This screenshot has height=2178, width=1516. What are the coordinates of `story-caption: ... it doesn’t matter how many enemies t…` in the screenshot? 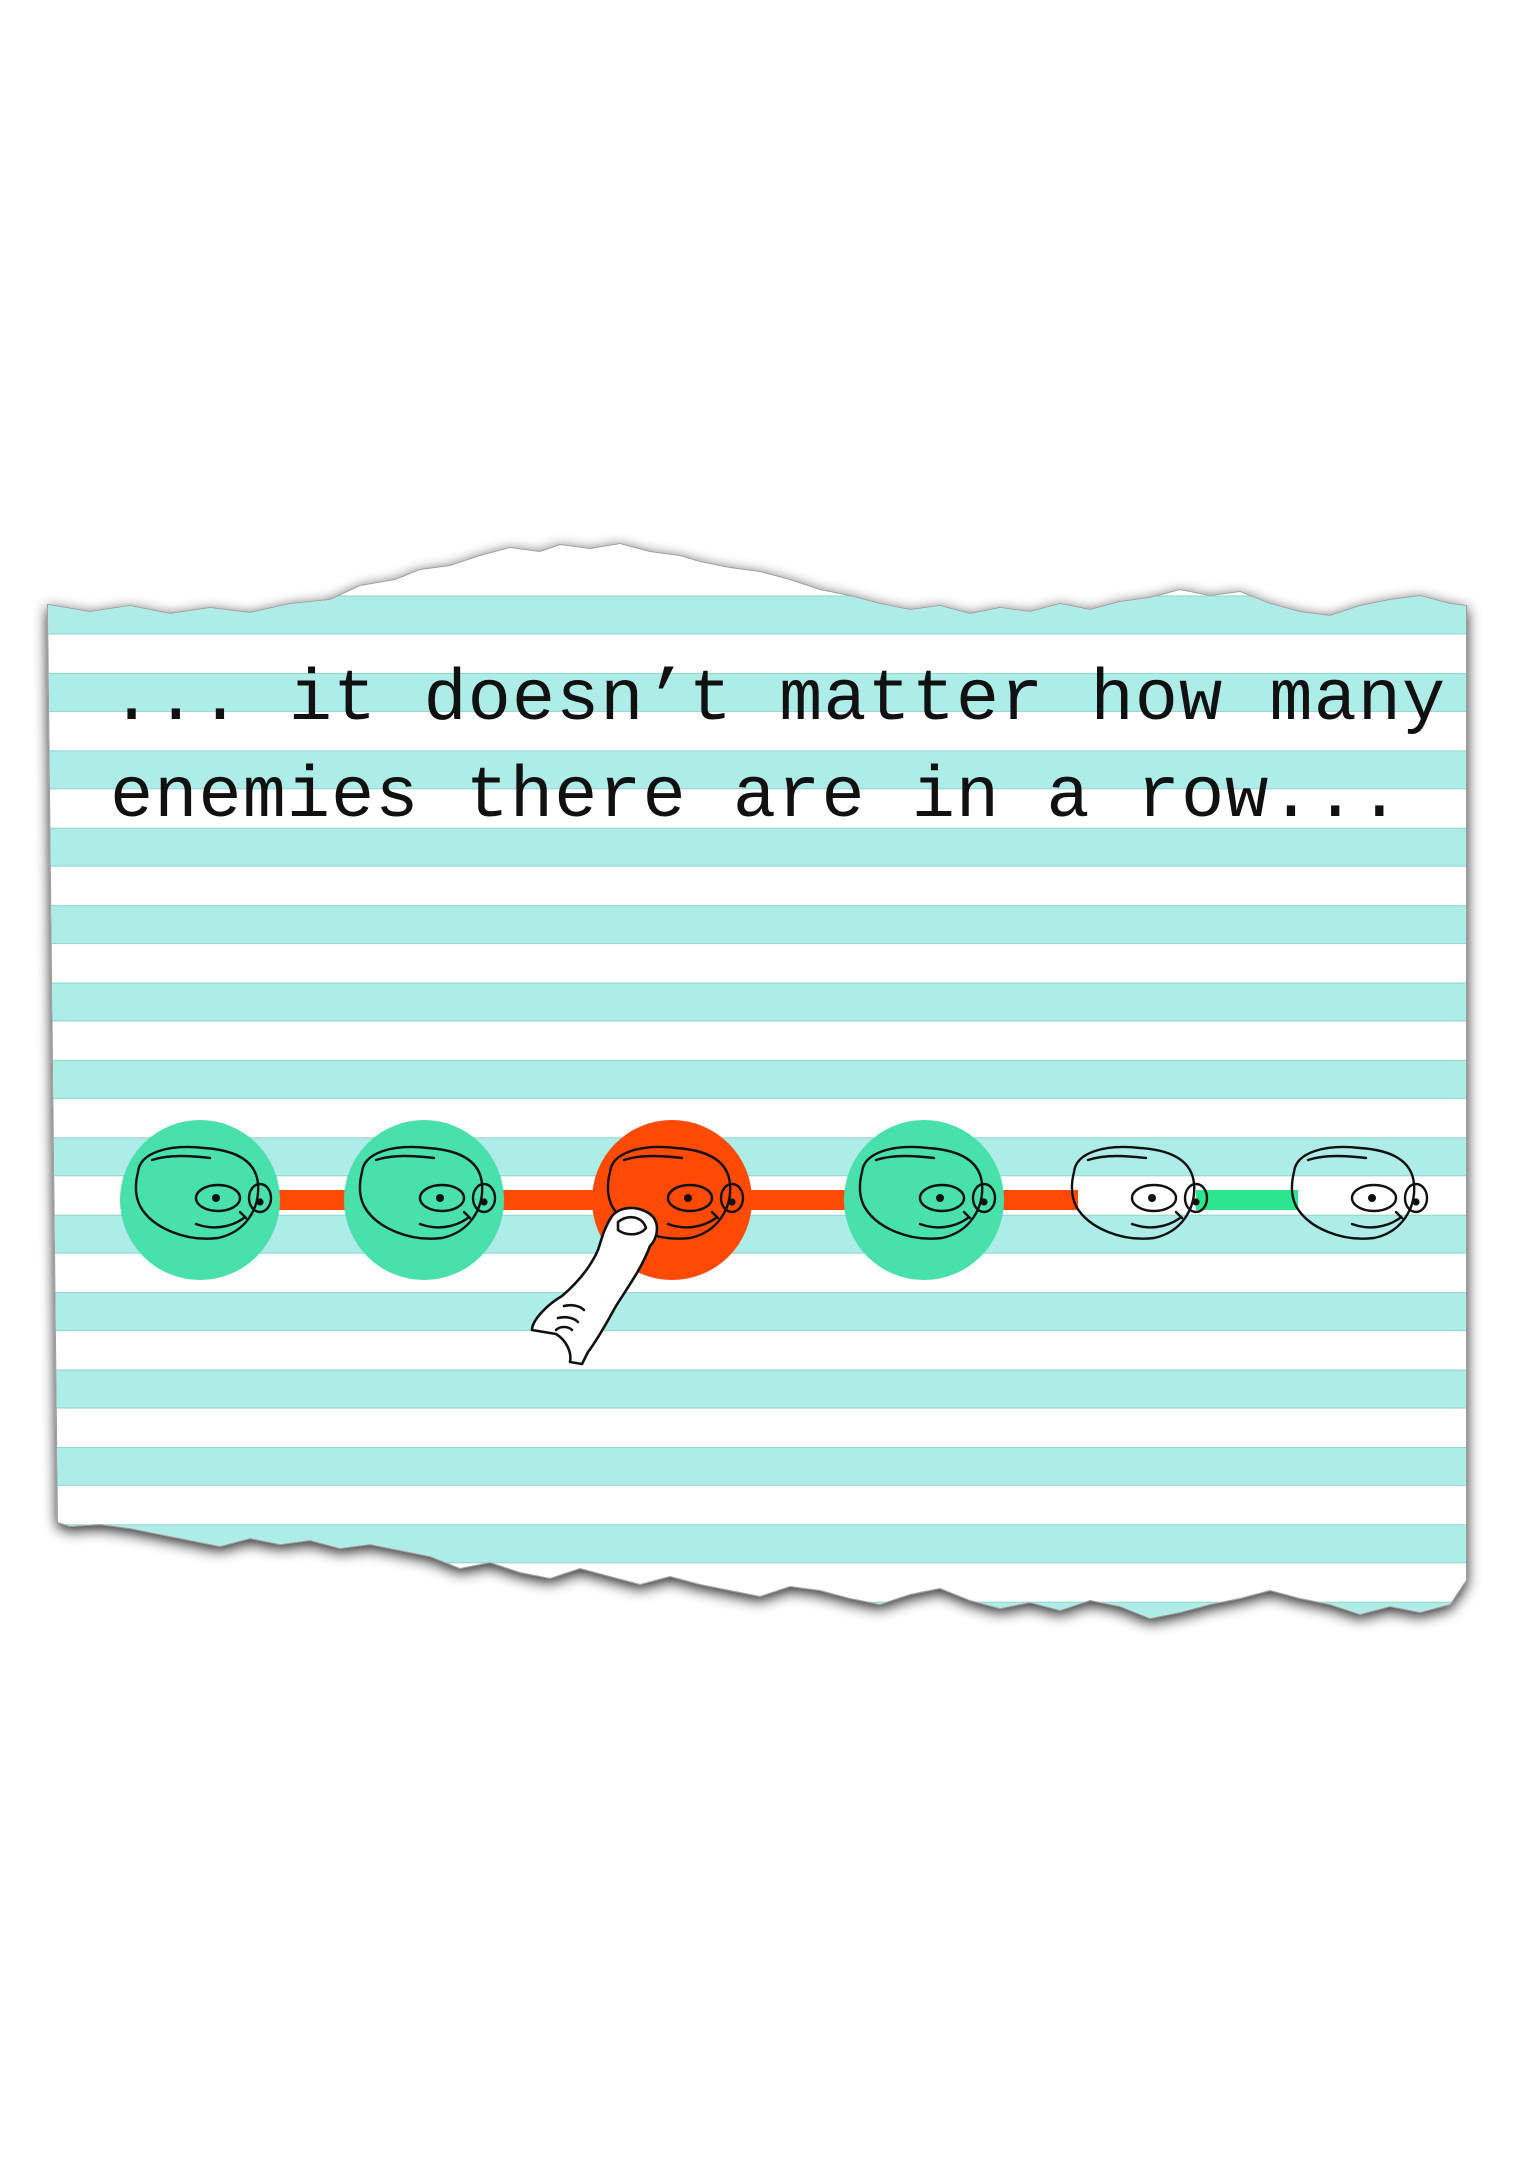 It's located at (778, 748).